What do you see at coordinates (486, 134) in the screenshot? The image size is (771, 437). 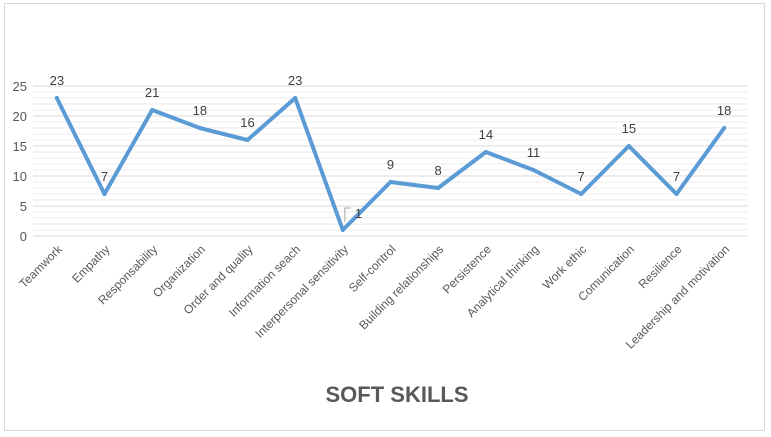 I see `data-label: 14` at bounding box center [486, 134].